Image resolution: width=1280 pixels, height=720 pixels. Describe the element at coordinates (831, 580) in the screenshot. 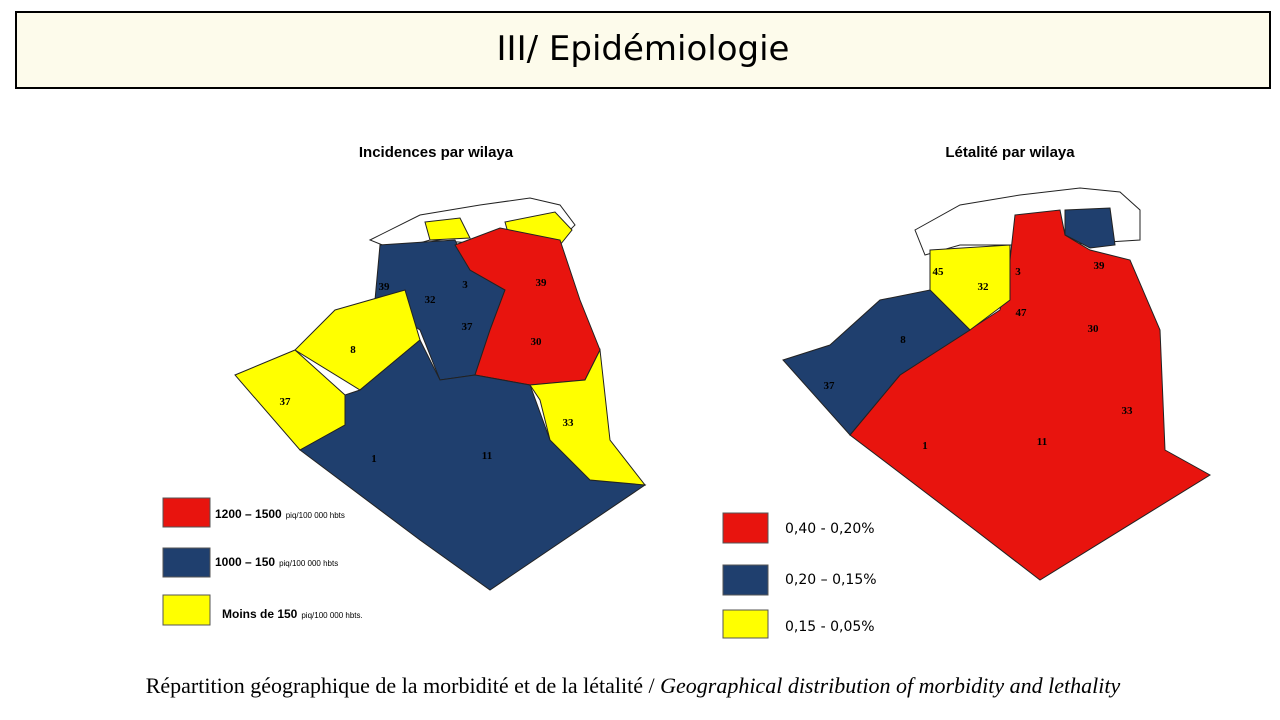

I see `legend-label: 0,20 – 0,15%` at that location.